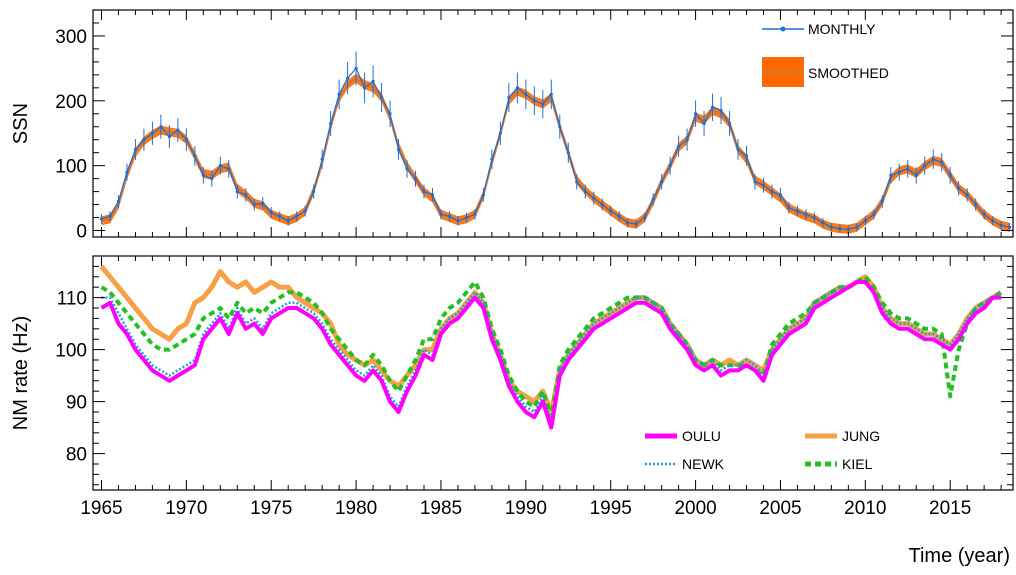 The height and width of the screenshot is (575, 1016). What do you see at coordinates (72, 299) in the screenshot?
I see `y-tick-label: 110` at bounding box center [72, 299].